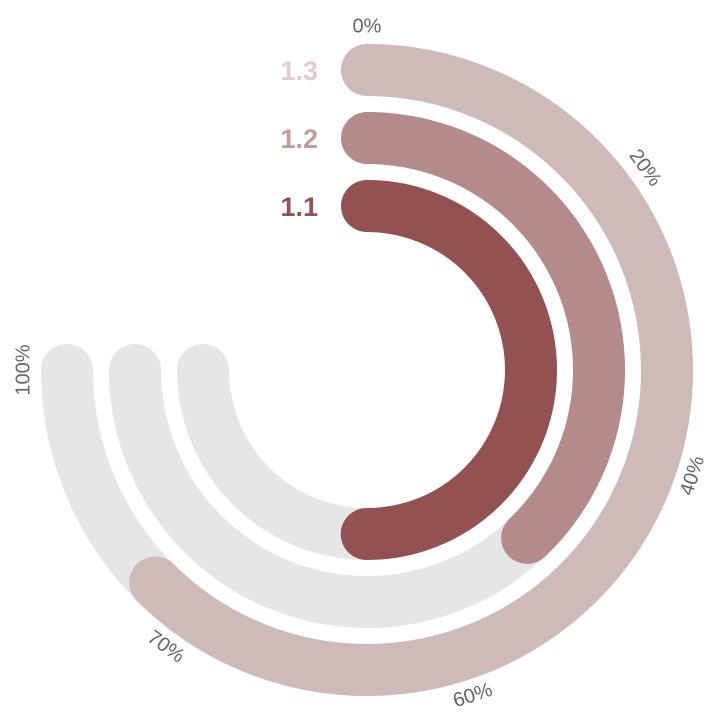  Describe the element at coordinates (472, 695) in the screenshot. I see `tick-label: 60%` at that location.